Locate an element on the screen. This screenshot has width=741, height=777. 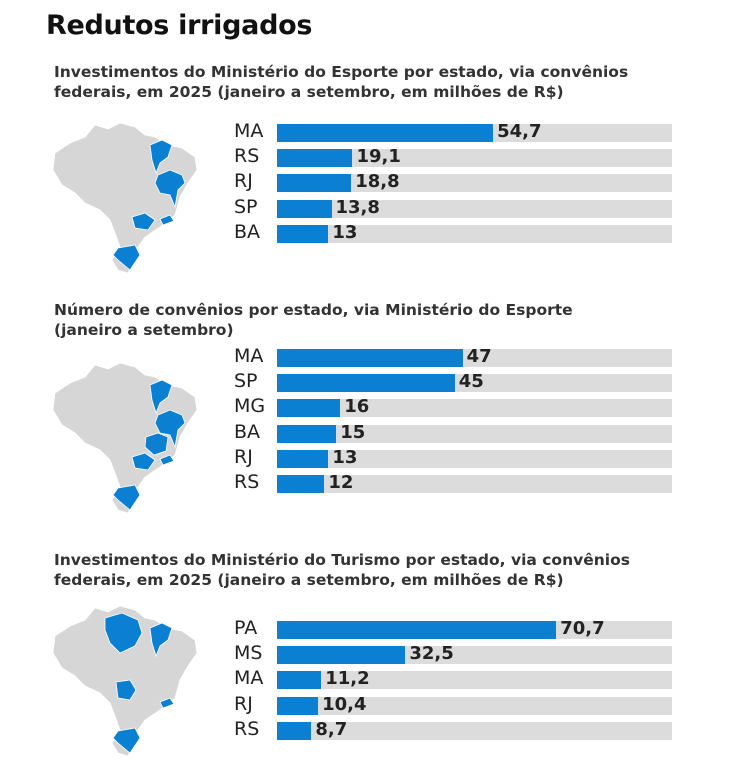
value-label: 54,7 is located at coordinates (519, 131).